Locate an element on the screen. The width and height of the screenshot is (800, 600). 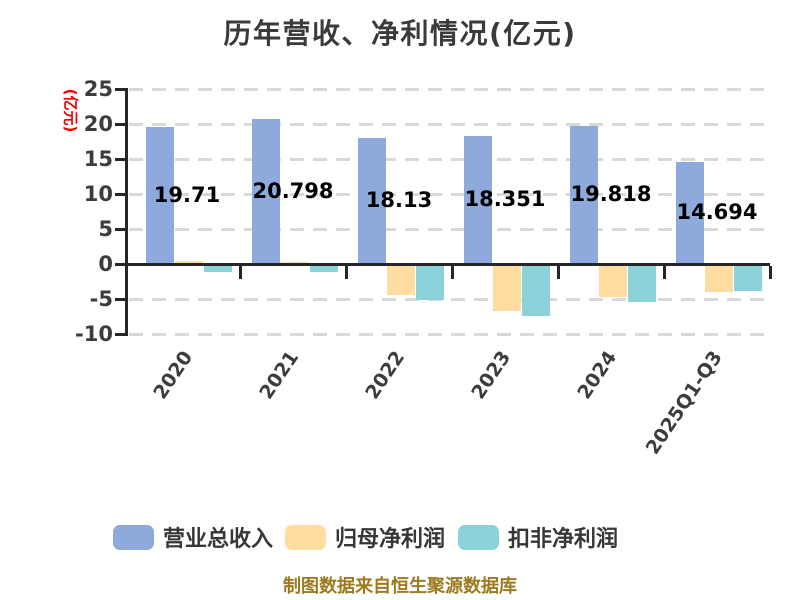
x-axis-category-label: 2021 is located at coordinates (279, 375).